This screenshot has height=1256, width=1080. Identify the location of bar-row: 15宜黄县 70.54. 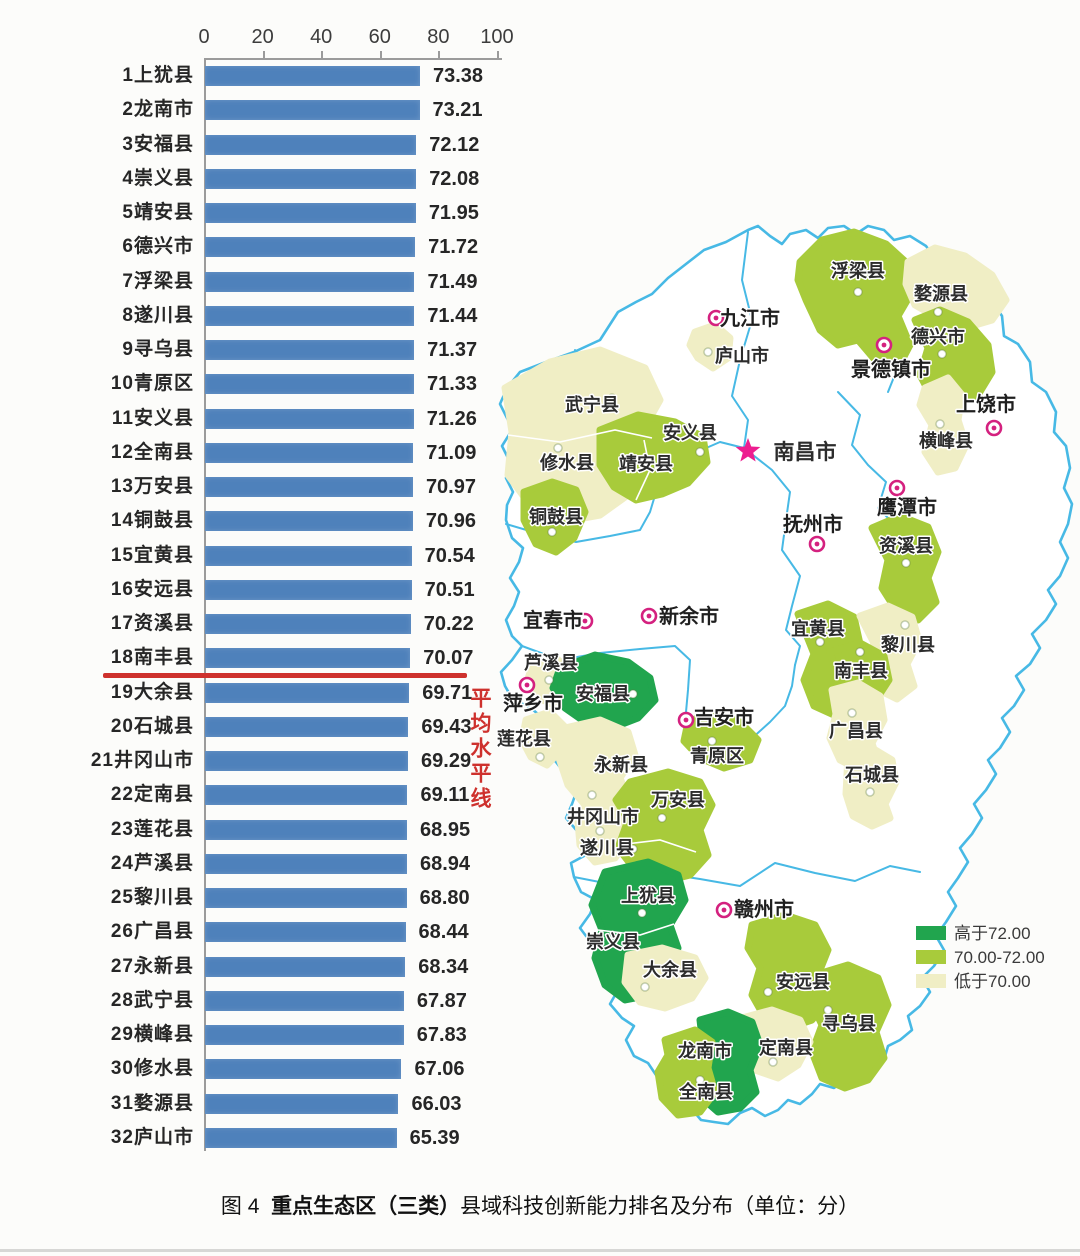
(540, 555).